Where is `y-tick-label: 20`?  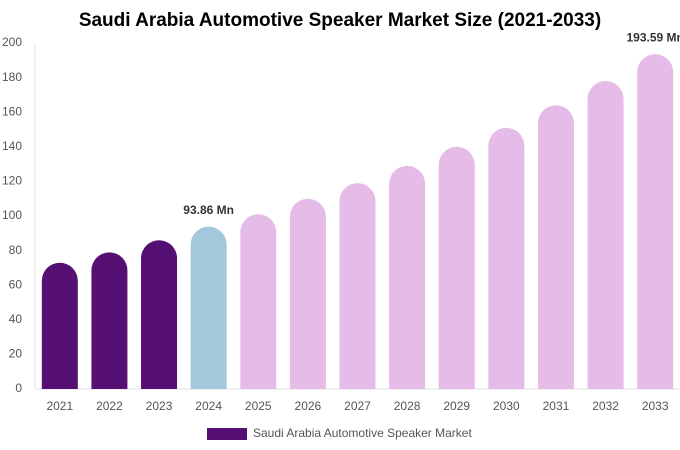 y-tick-label: 20 is located at coordinates (16, 354).